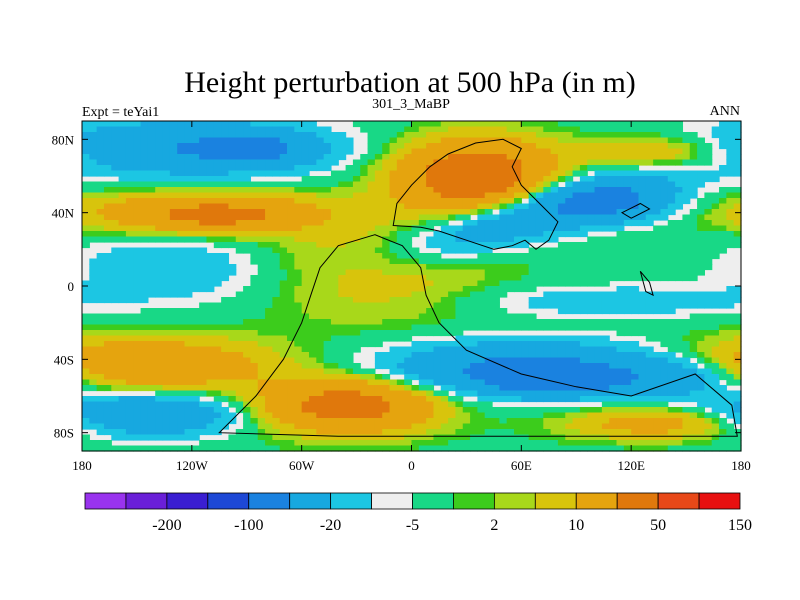 The width and height of the screenshot is (800, 600). What do you see at coordinates (411, 465) in the screenshot?
I see `x-tick-label: 0` at bounding box center [411, 465].